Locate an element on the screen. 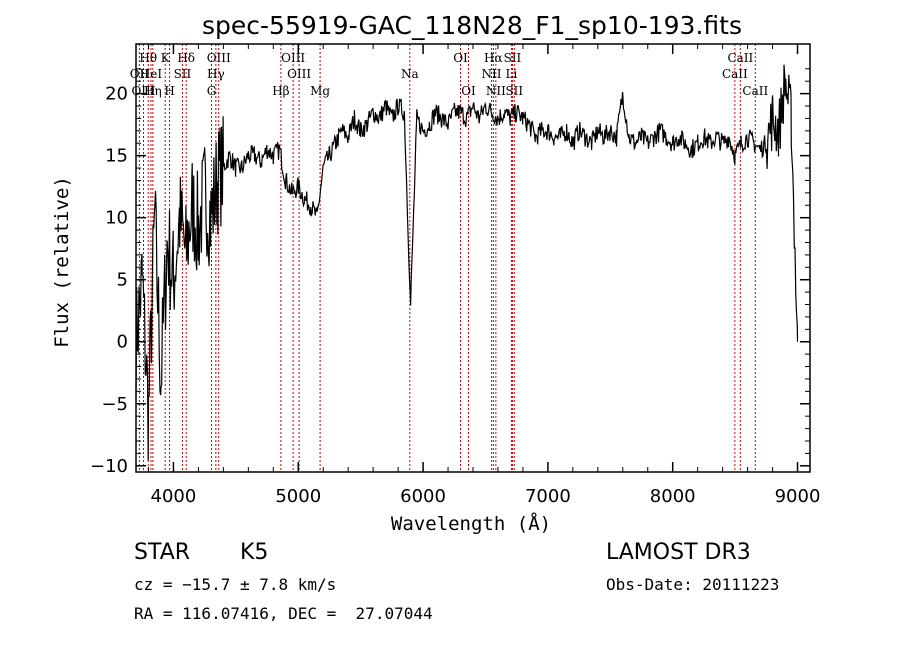 This screenshot has width=900, height=649. x-tick-label-4: 8000 is located at coordinates (673, 496).